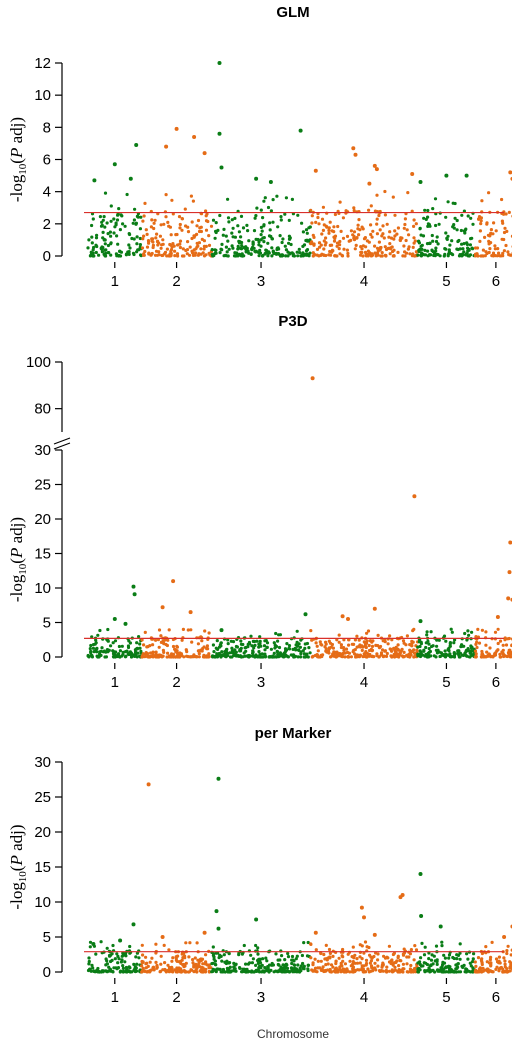 This screenshot has height=1048, width=512. Describe the element at coordinates (292, 321) in the screenshot. I see `plot-title: P3D` at that location.